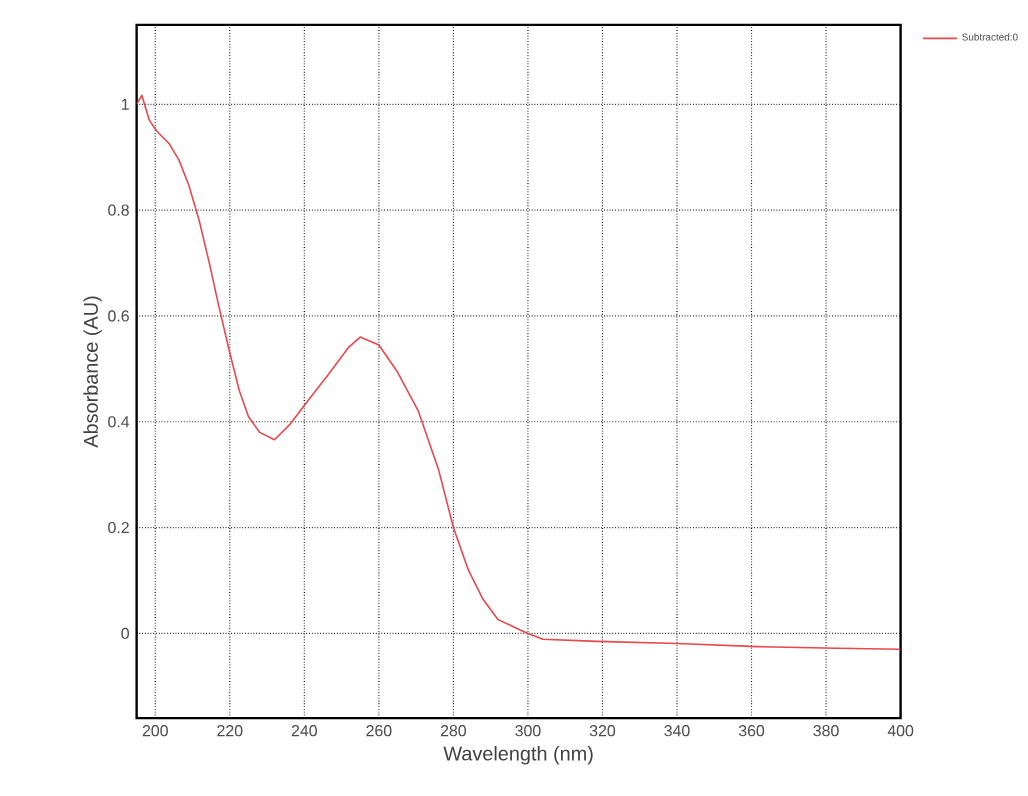 The width and height of the screenshot is (1028, 796). Describe the element at coordinates (900, 731) in the screenshot. I see `x-tick-label: 400` at that location.